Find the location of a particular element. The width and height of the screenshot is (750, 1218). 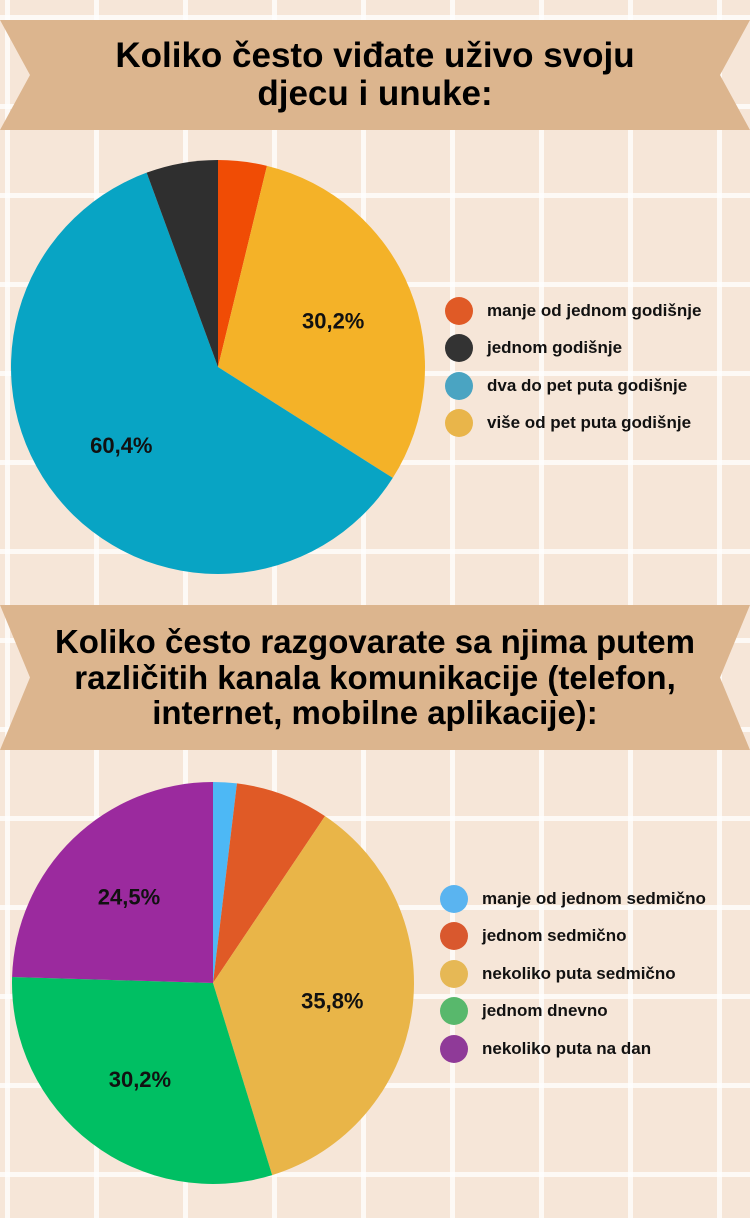

legend-label: dva do pet puta godišnje is located at coordinates (587, 385).